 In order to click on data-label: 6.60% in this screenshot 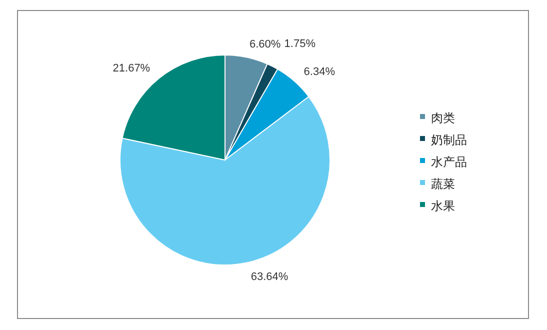, I will do `click(265, 44)`.